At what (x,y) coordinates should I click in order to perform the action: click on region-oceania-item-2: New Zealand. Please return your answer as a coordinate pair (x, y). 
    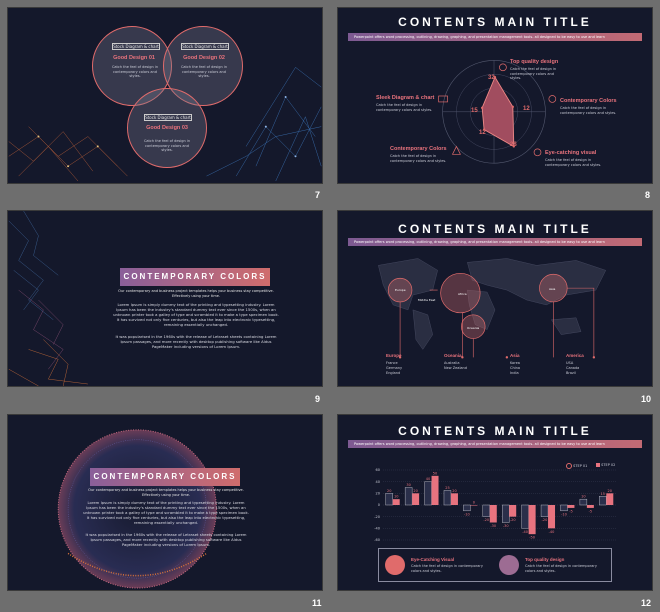
    Looking at the image, I should click on (455, 368).